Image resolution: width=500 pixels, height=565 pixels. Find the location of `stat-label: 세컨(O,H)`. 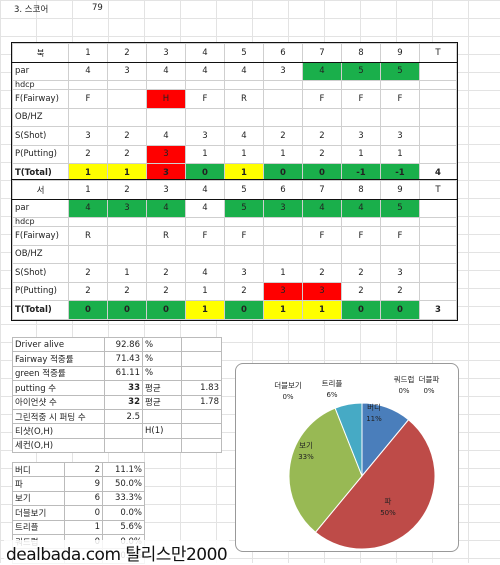

stat-label: 세컨(O,H) is located at coordinates (58, 445).